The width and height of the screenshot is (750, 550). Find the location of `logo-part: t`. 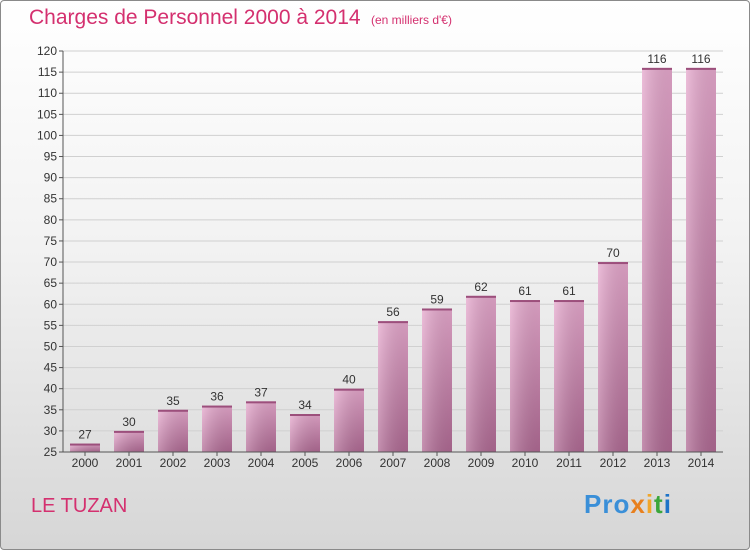

logo-part: t is located at coordinates (659, 504).